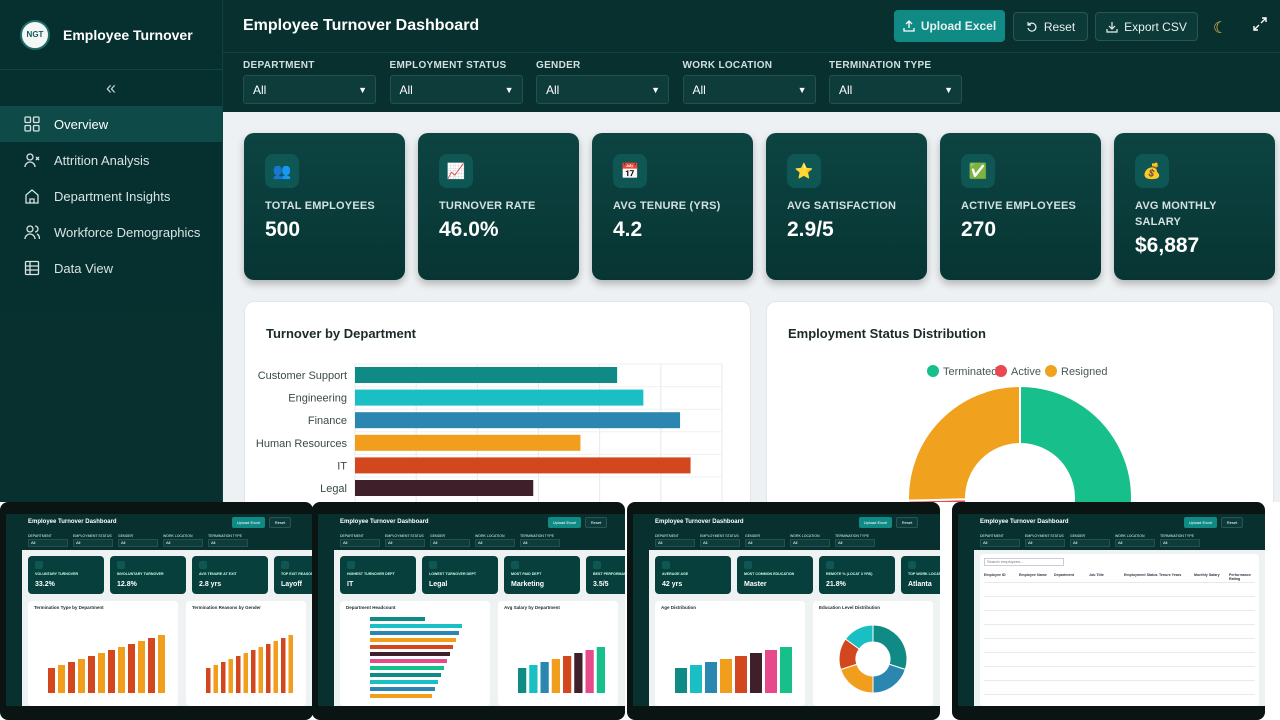 Image resolution: width=1280 pixels, height=720 pixels. Describe the element at coordinates (518, 420) in the screenshot. I see `bar-finance` at that location.